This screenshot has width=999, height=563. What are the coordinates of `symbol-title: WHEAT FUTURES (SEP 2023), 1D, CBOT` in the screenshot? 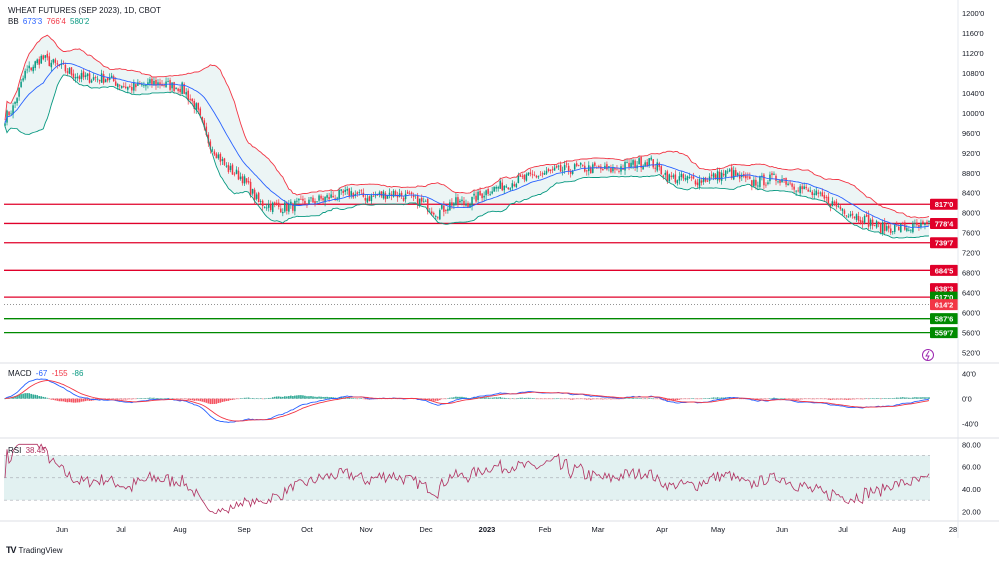 It's located at (84, 10).